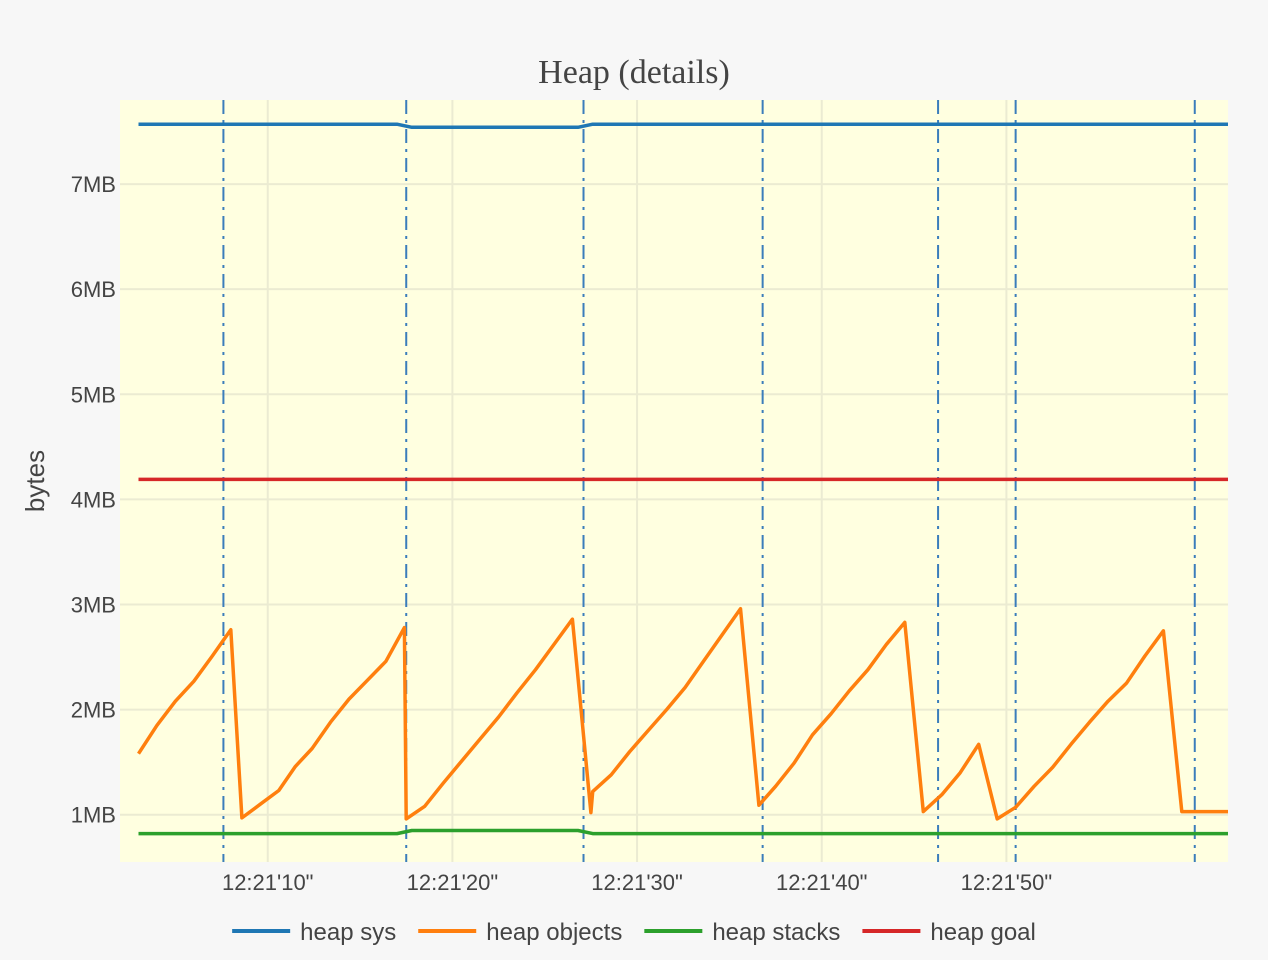 Image resolution: width=1268 pixels, height=960 pixels. I want to click on y-tick-label: 7MB, so click(93, 184).